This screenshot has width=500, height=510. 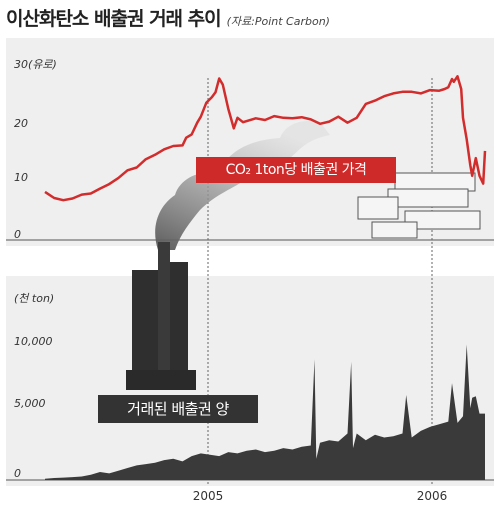 I want to click on volume-y-tick-label: 0, so click(x=17, y=473).